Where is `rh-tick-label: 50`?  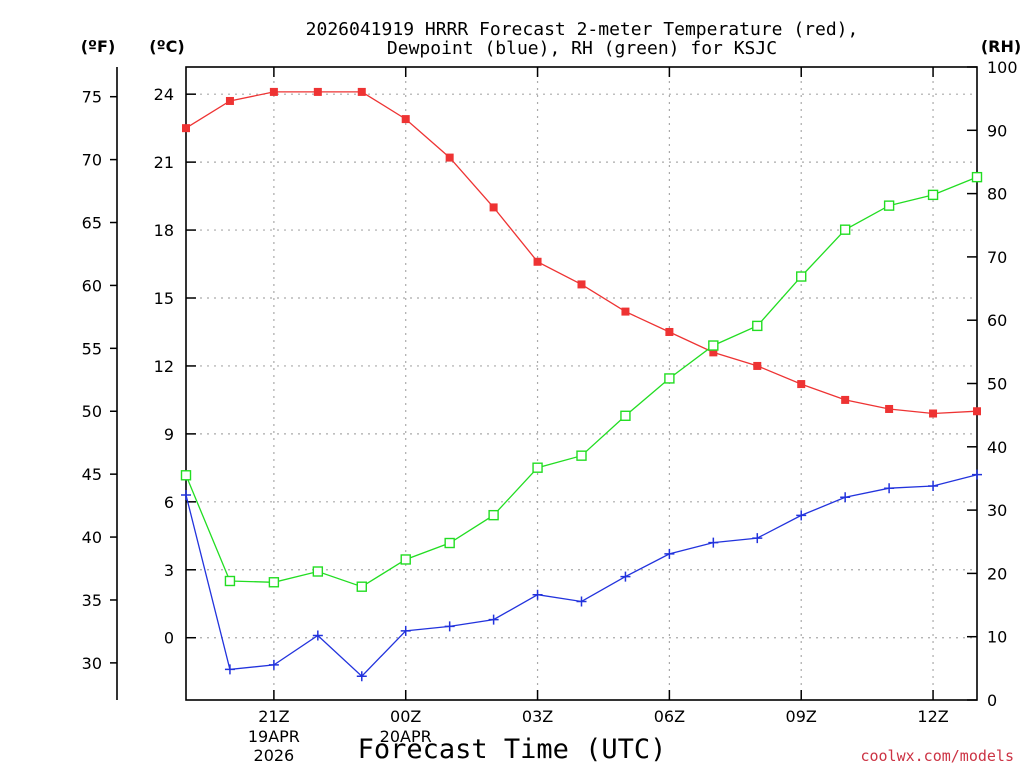 rh-tick-label: 50 is located at coordinates (997, 384).